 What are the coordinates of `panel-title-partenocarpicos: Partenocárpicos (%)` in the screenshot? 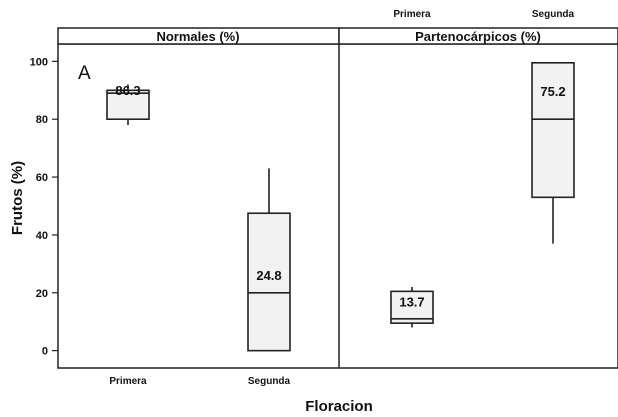 It's located at (478, 36).